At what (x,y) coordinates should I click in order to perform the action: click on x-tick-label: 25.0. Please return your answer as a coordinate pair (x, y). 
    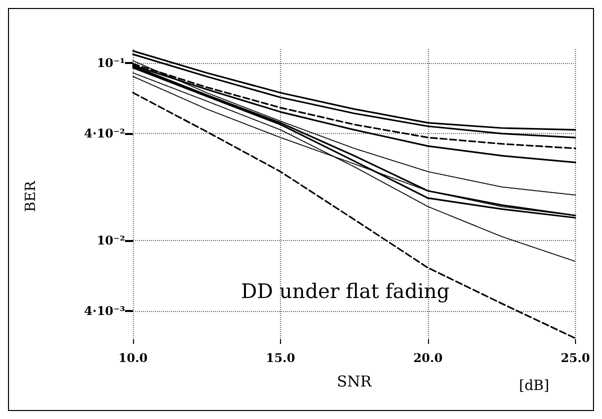
    Looking at the image, I should click on (575, 358).